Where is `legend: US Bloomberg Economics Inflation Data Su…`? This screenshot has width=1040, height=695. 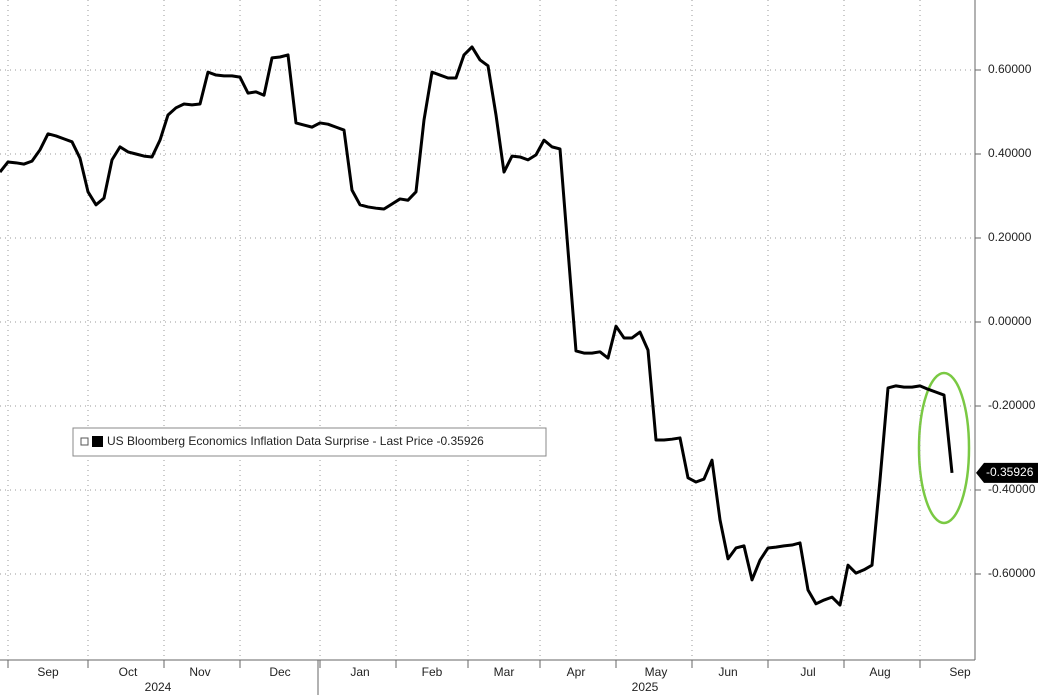 legend: US Bloomberg Economics Inflation Data Su… is located at coordinates (309, 442).